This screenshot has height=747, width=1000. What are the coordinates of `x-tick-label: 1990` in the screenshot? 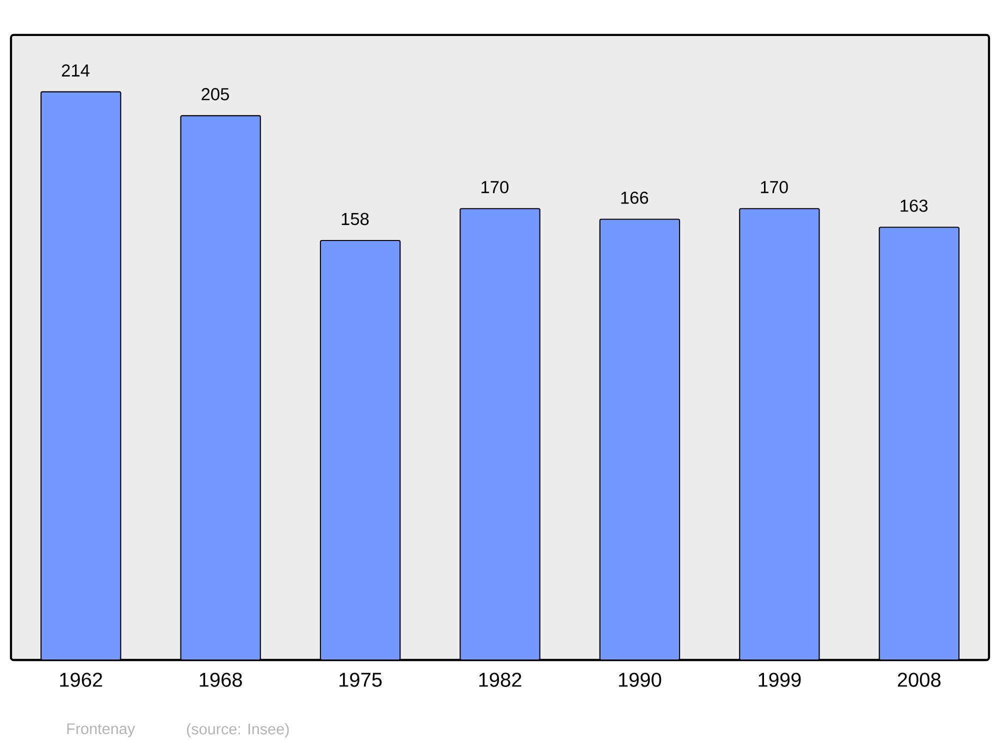 It's located at (640, 679).